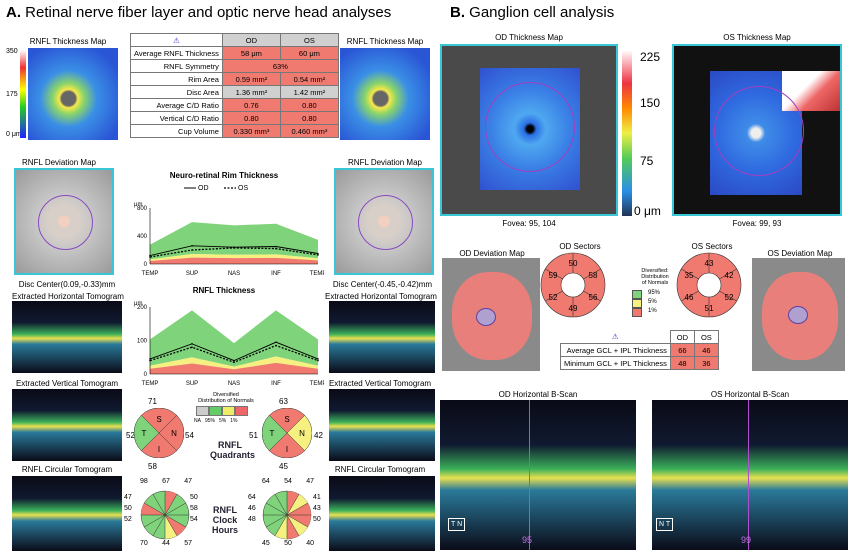 The width and height of the screenshot is (850, 559). I want to click on gcl-legend-5-label: 5%, so click(652, 302).